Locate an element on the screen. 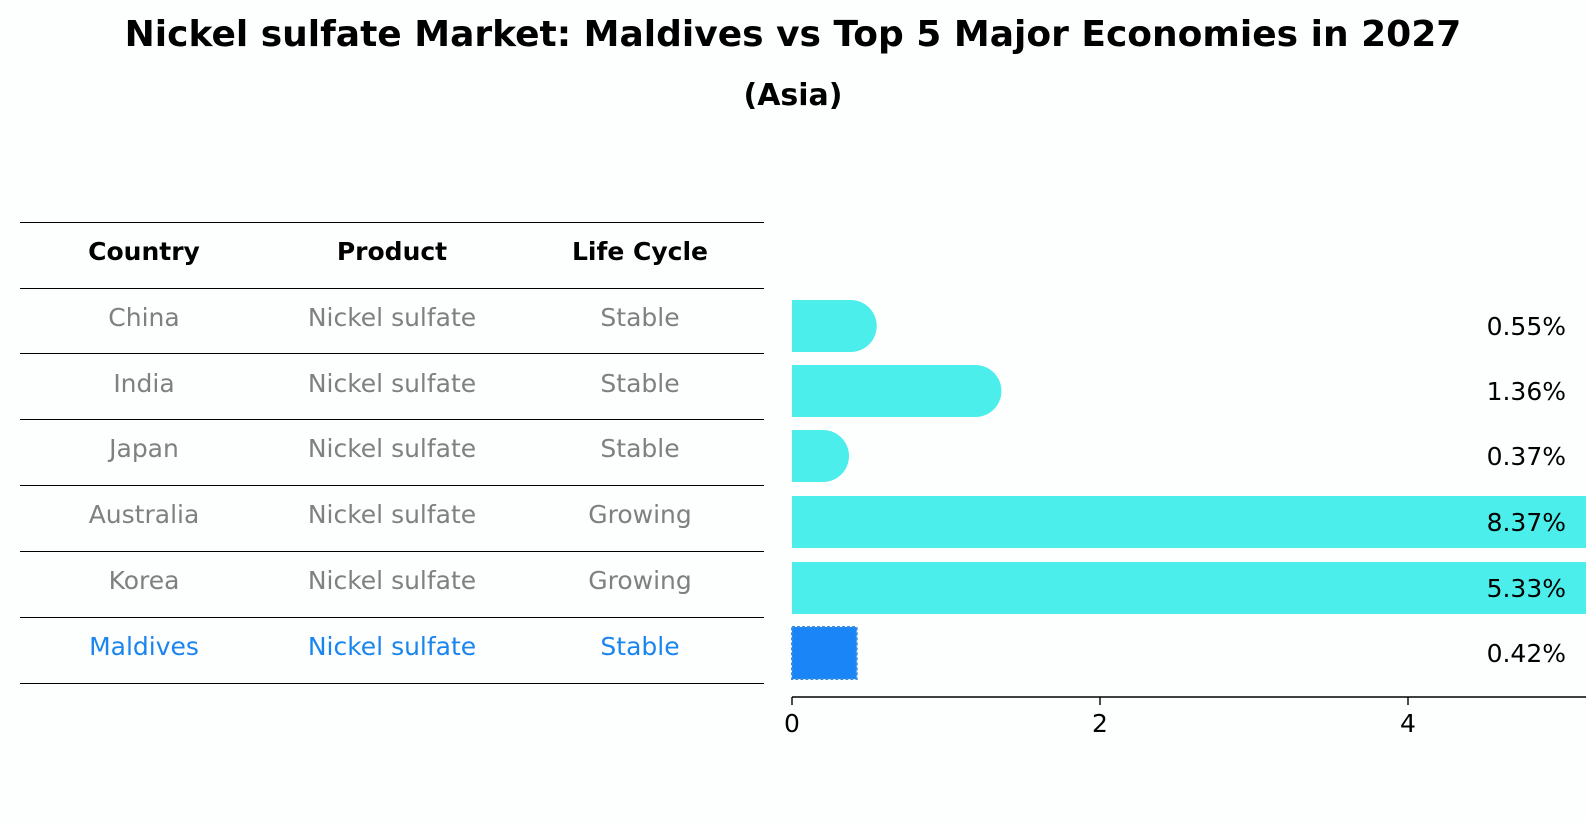  table-cell-country: Australia is located at coordinates (144, 514).